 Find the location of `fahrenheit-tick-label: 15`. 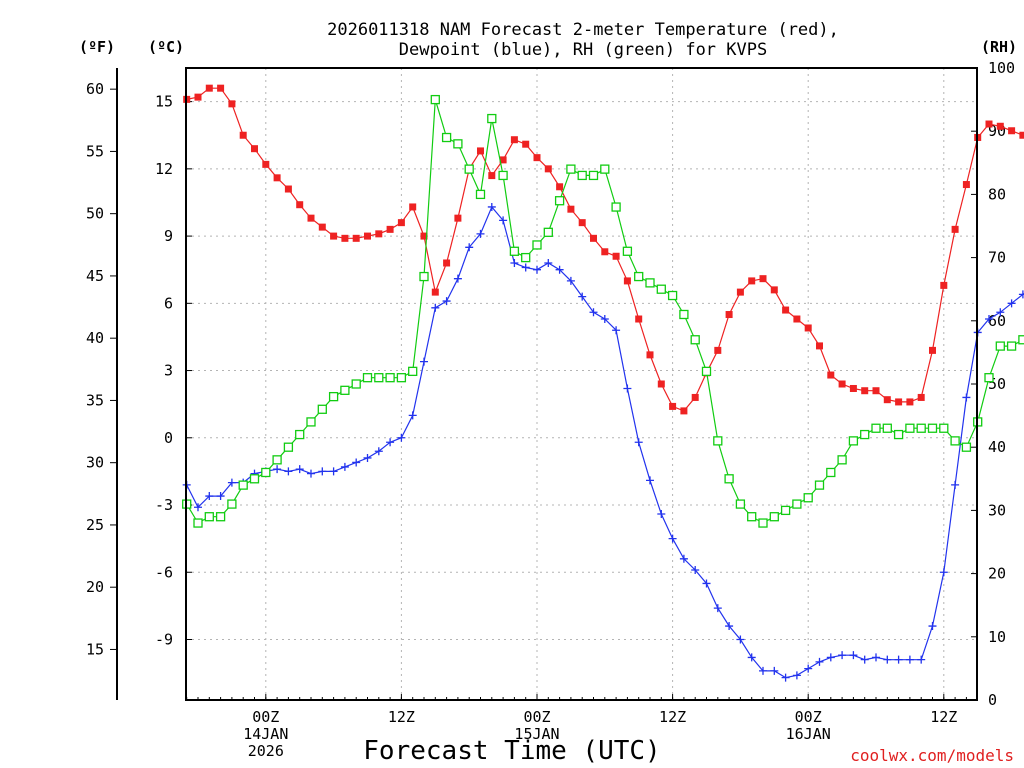

fahrenheit-tick-label: 15 is located at coordinates (95, 649).